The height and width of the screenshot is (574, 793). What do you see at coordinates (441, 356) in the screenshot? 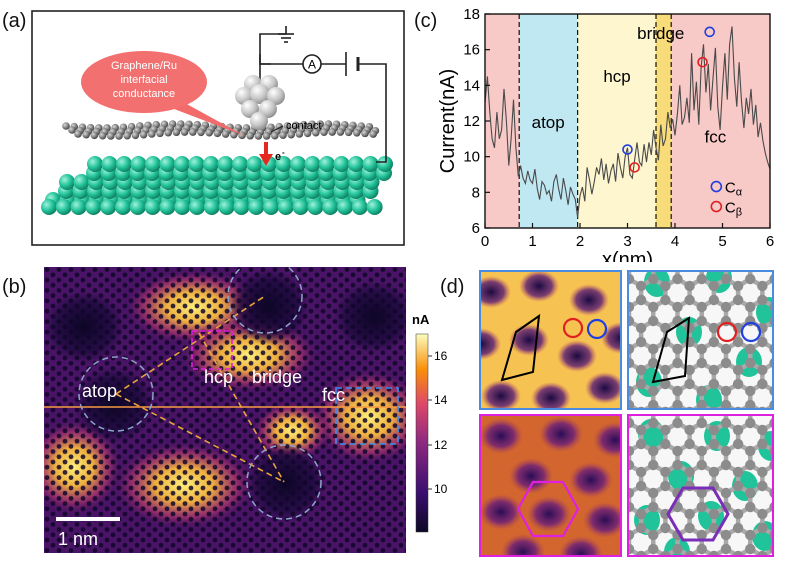
I see `colorbar-tick-16: 16` at bounding box center [441, 356].